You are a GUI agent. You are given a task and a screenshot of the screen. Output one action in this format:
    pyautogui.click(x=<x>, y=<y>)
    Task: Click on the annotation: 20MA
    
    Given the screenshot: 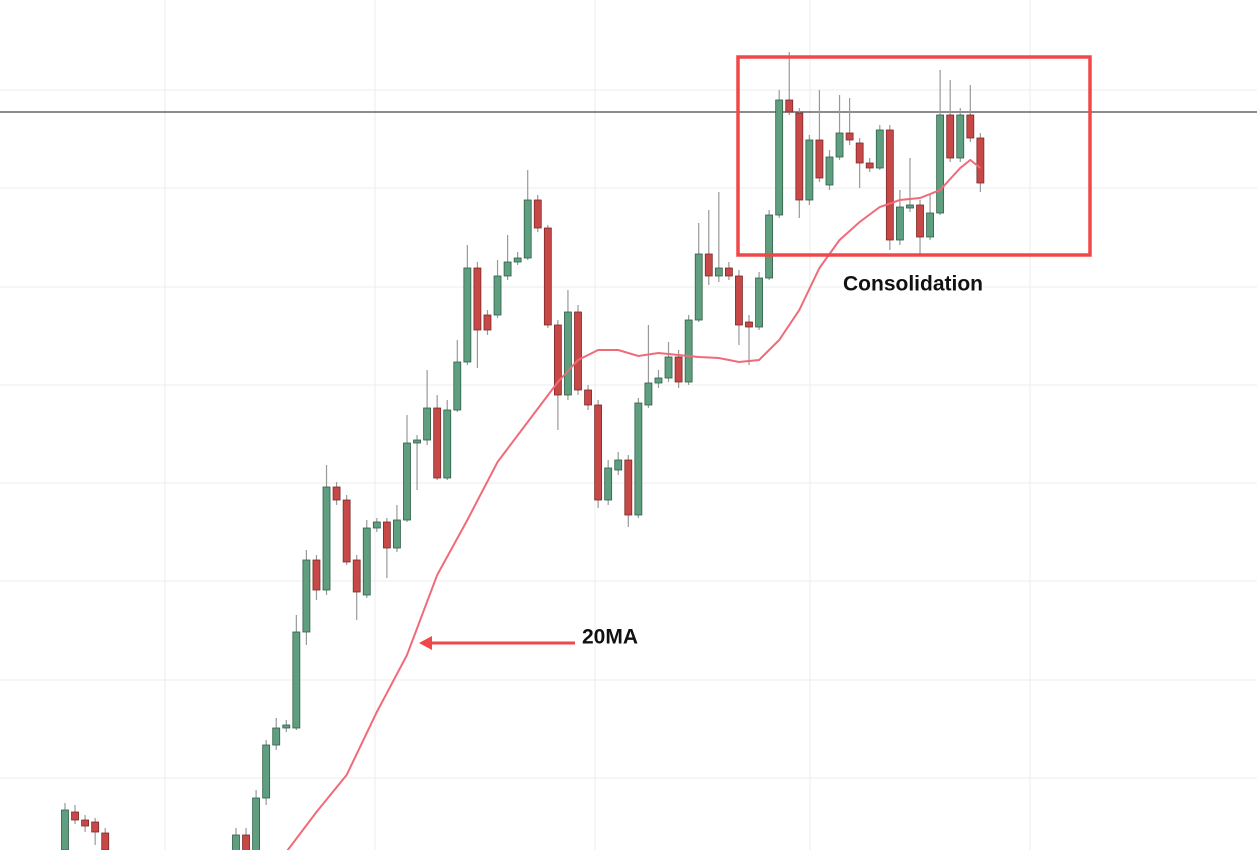 What is the action you would take?
    pyautogui.click(x=610, y=637)
    